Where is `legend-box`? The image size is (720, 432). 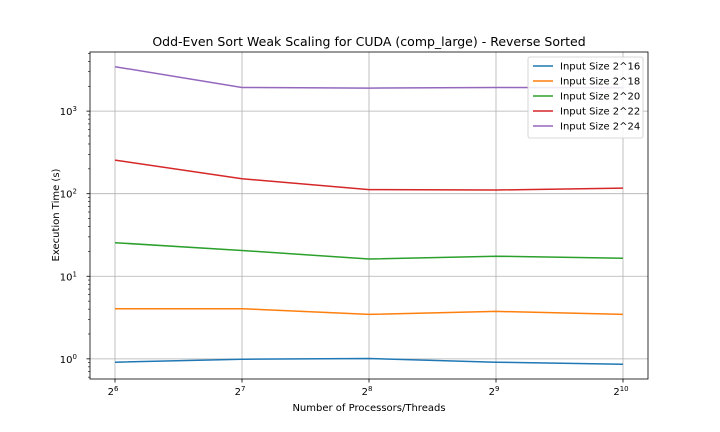
legend-box is located at coordinates (585, 97).